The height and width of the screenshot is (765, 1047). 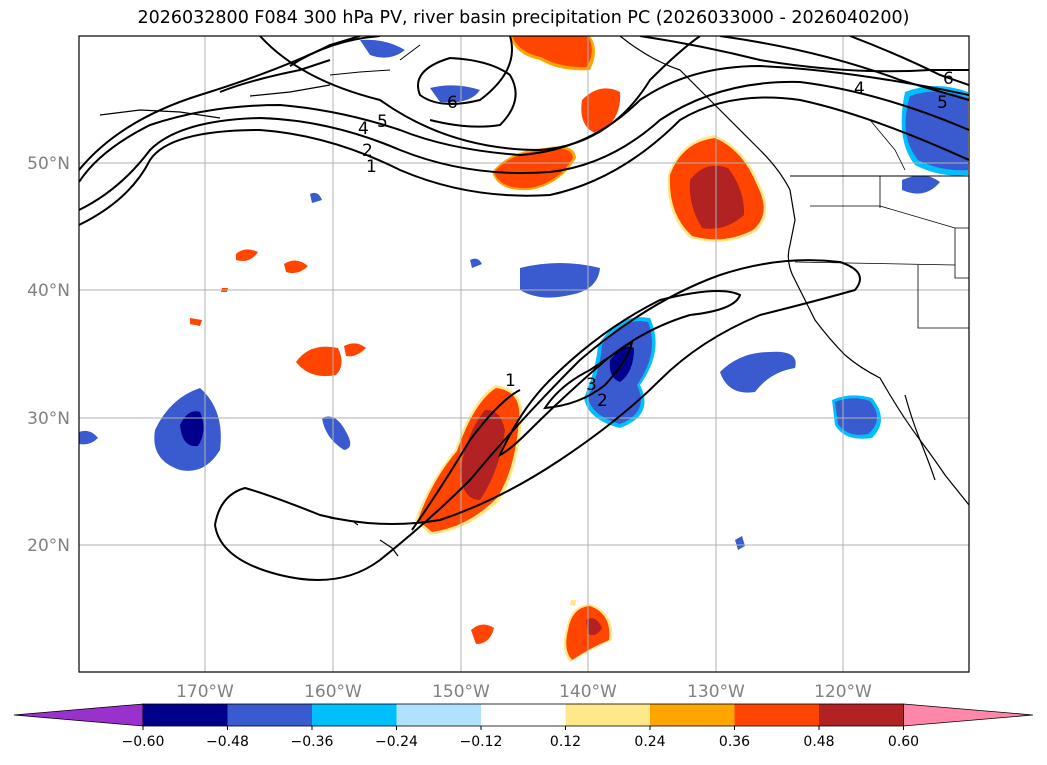 I want to click on colorbar-outline, so click(x=523, y=715).